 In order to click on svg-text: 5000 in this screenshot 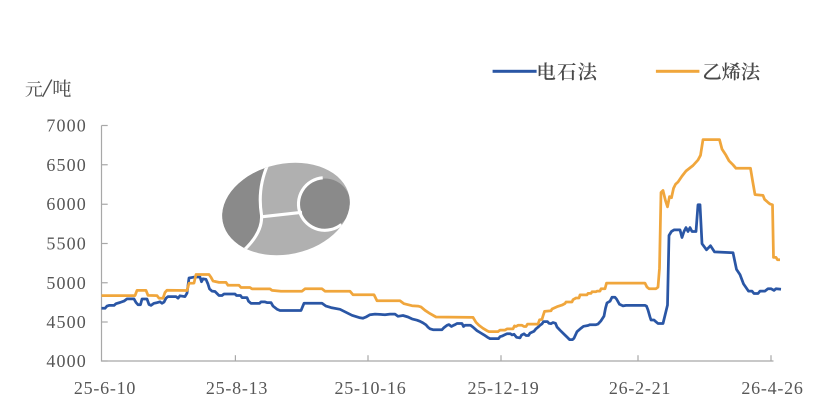, I will do `click(66, 283)`.